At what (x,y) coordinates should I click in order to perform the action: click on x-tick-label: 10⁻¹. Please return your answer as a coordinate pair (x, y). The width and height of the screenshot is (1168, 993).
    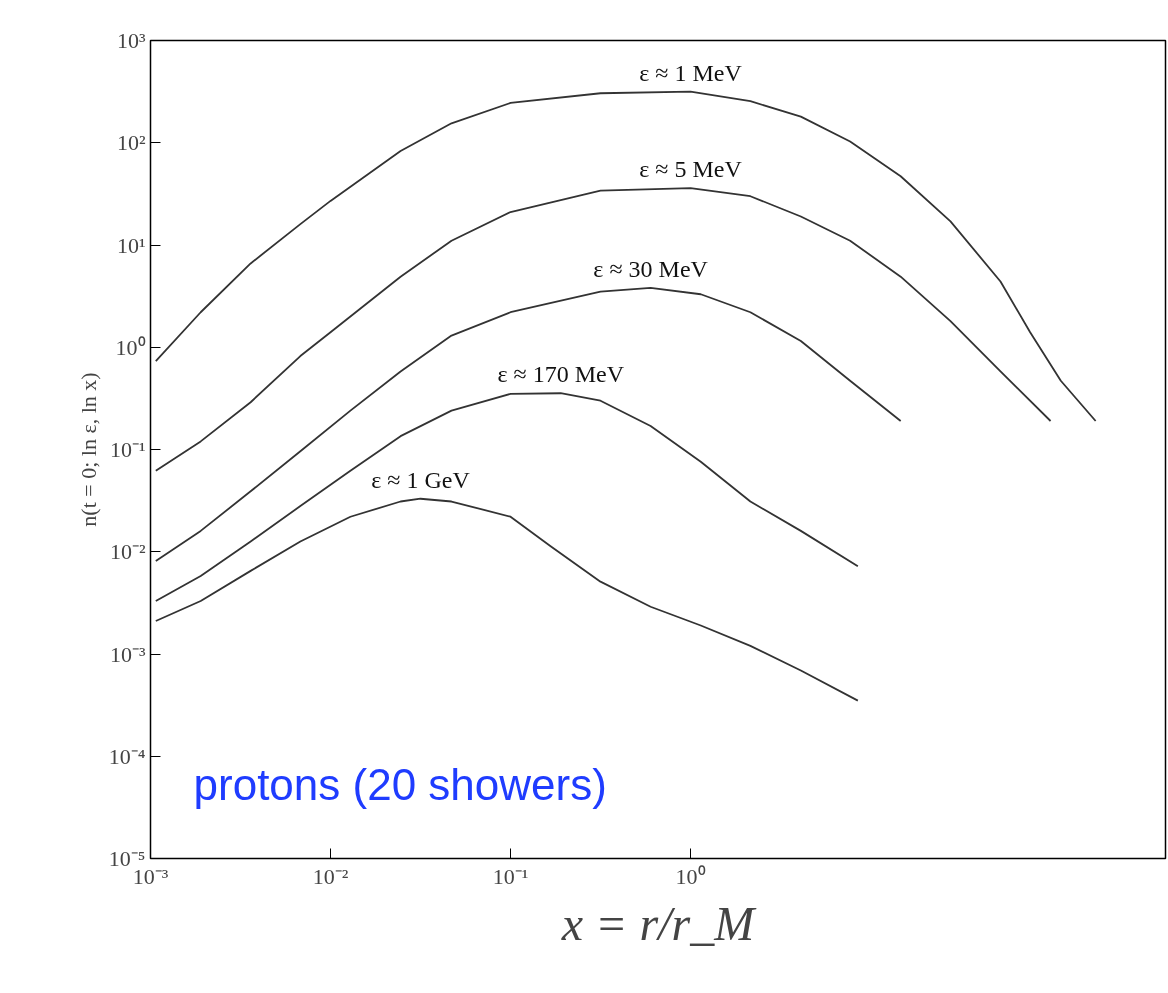
    Looking at the image, I should click on (510, 876).